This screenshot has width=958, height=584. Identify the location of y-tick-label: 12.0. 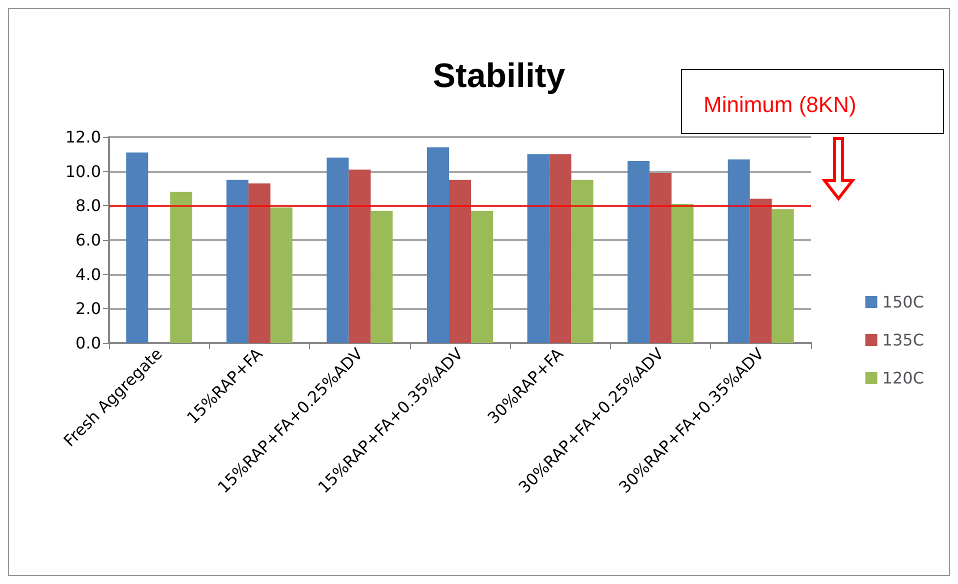
(83, 137).